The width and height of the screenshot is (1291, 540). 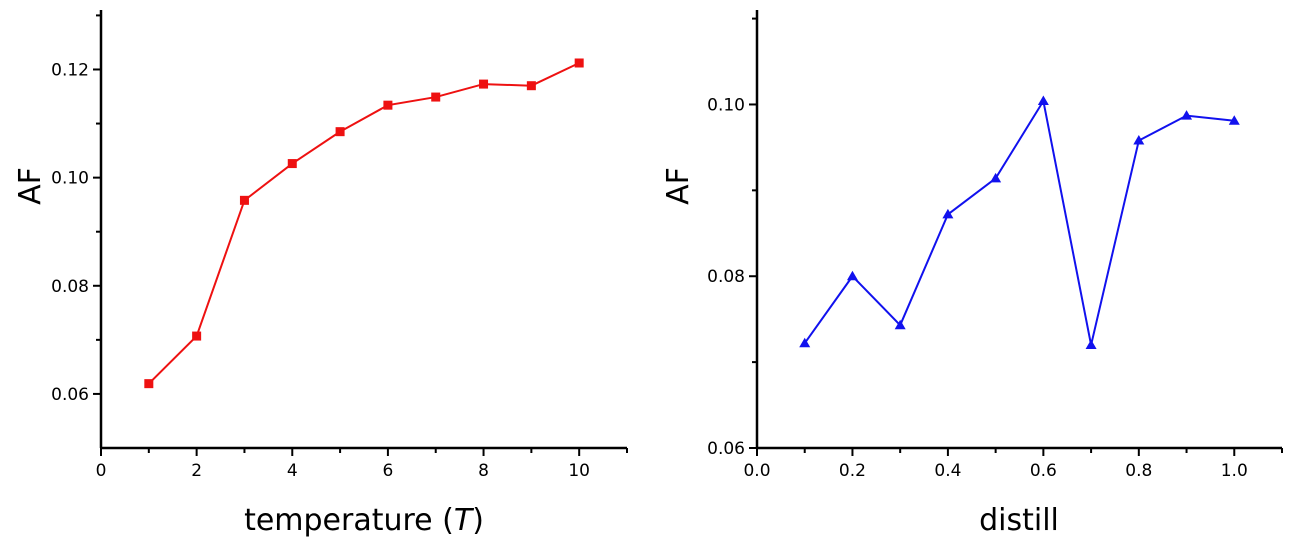 What do you see at coordinates (579, 471) in the screenshot?
I see `x-tick-label: 10` at bounding box center [579, 471].